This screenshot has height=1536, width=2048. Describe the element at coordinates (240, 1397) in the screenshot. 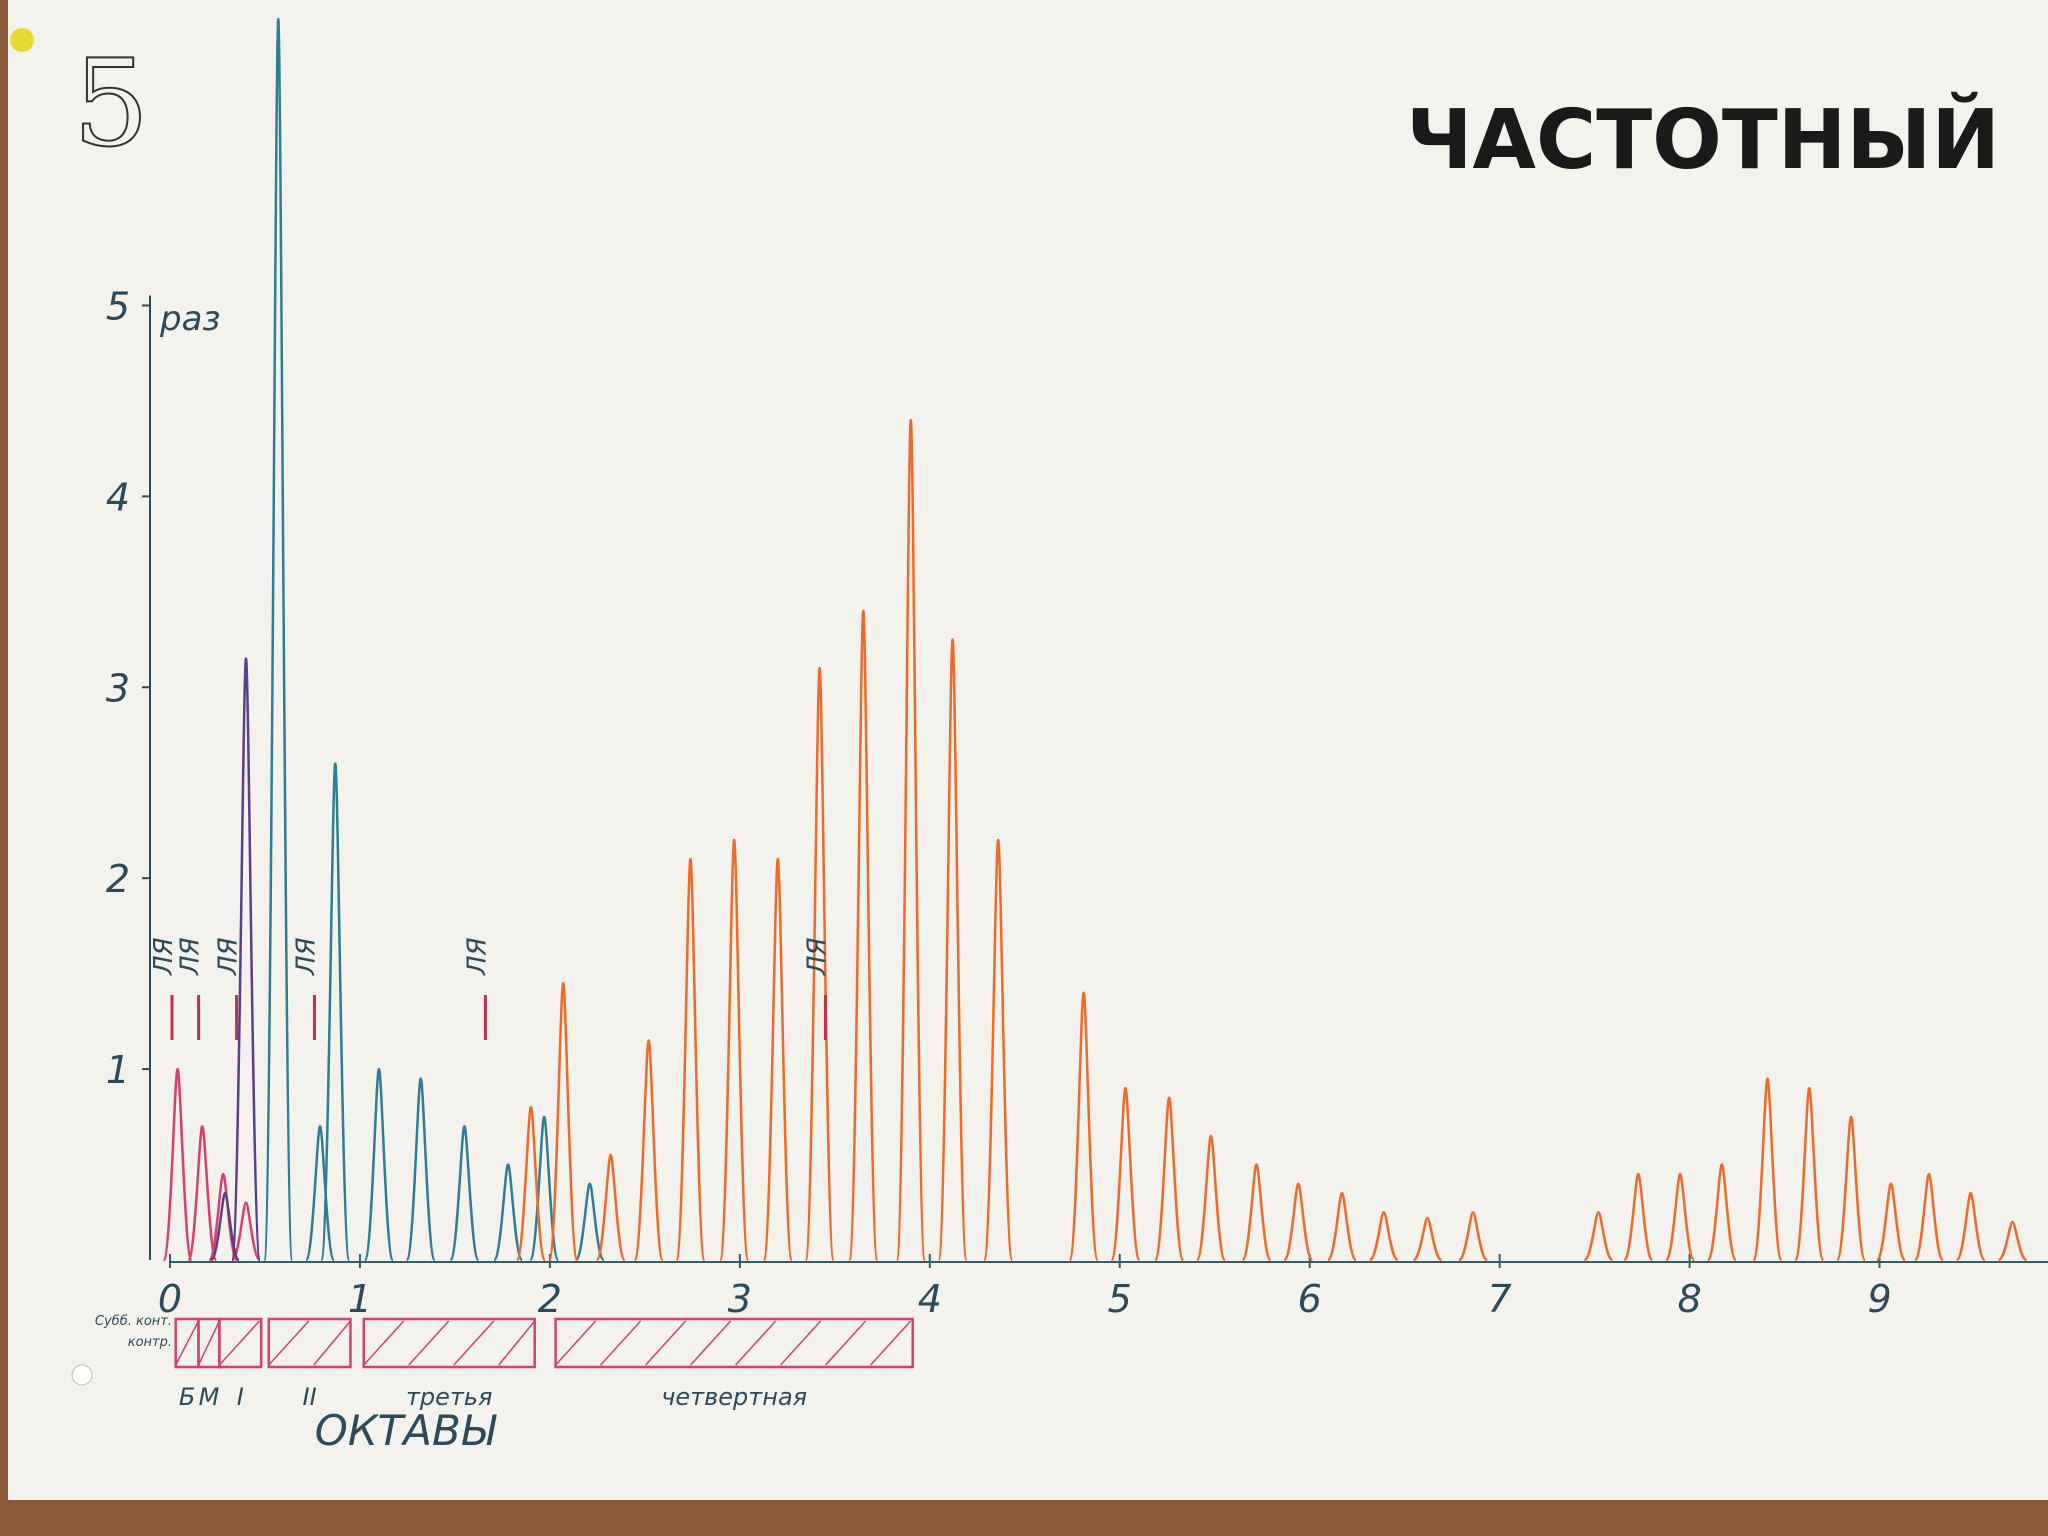

I see `octave-label: I` at that location.